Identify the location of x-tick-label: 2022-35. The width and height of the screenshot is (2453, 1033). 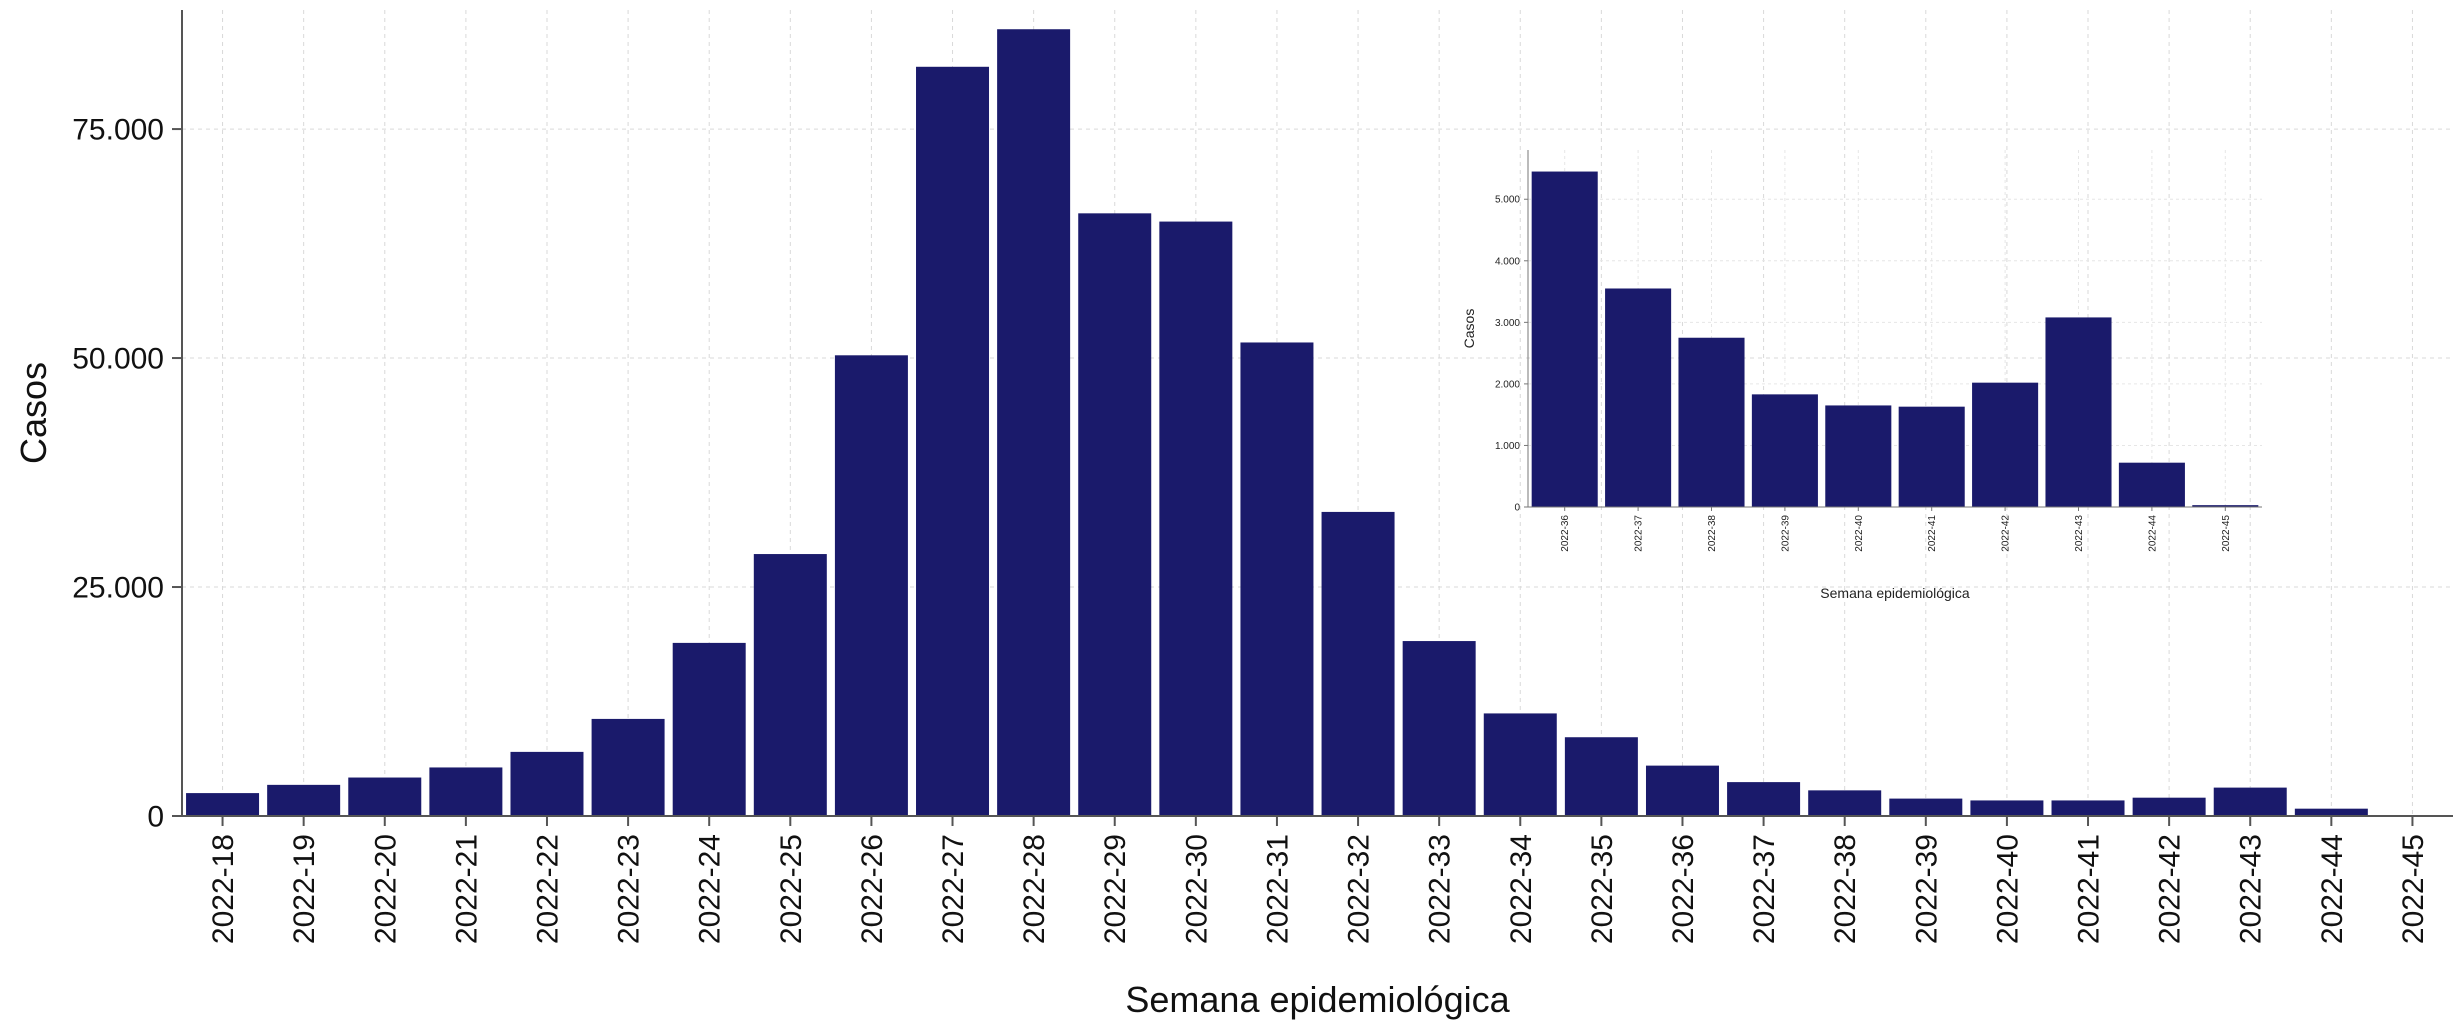
(1602, 889).